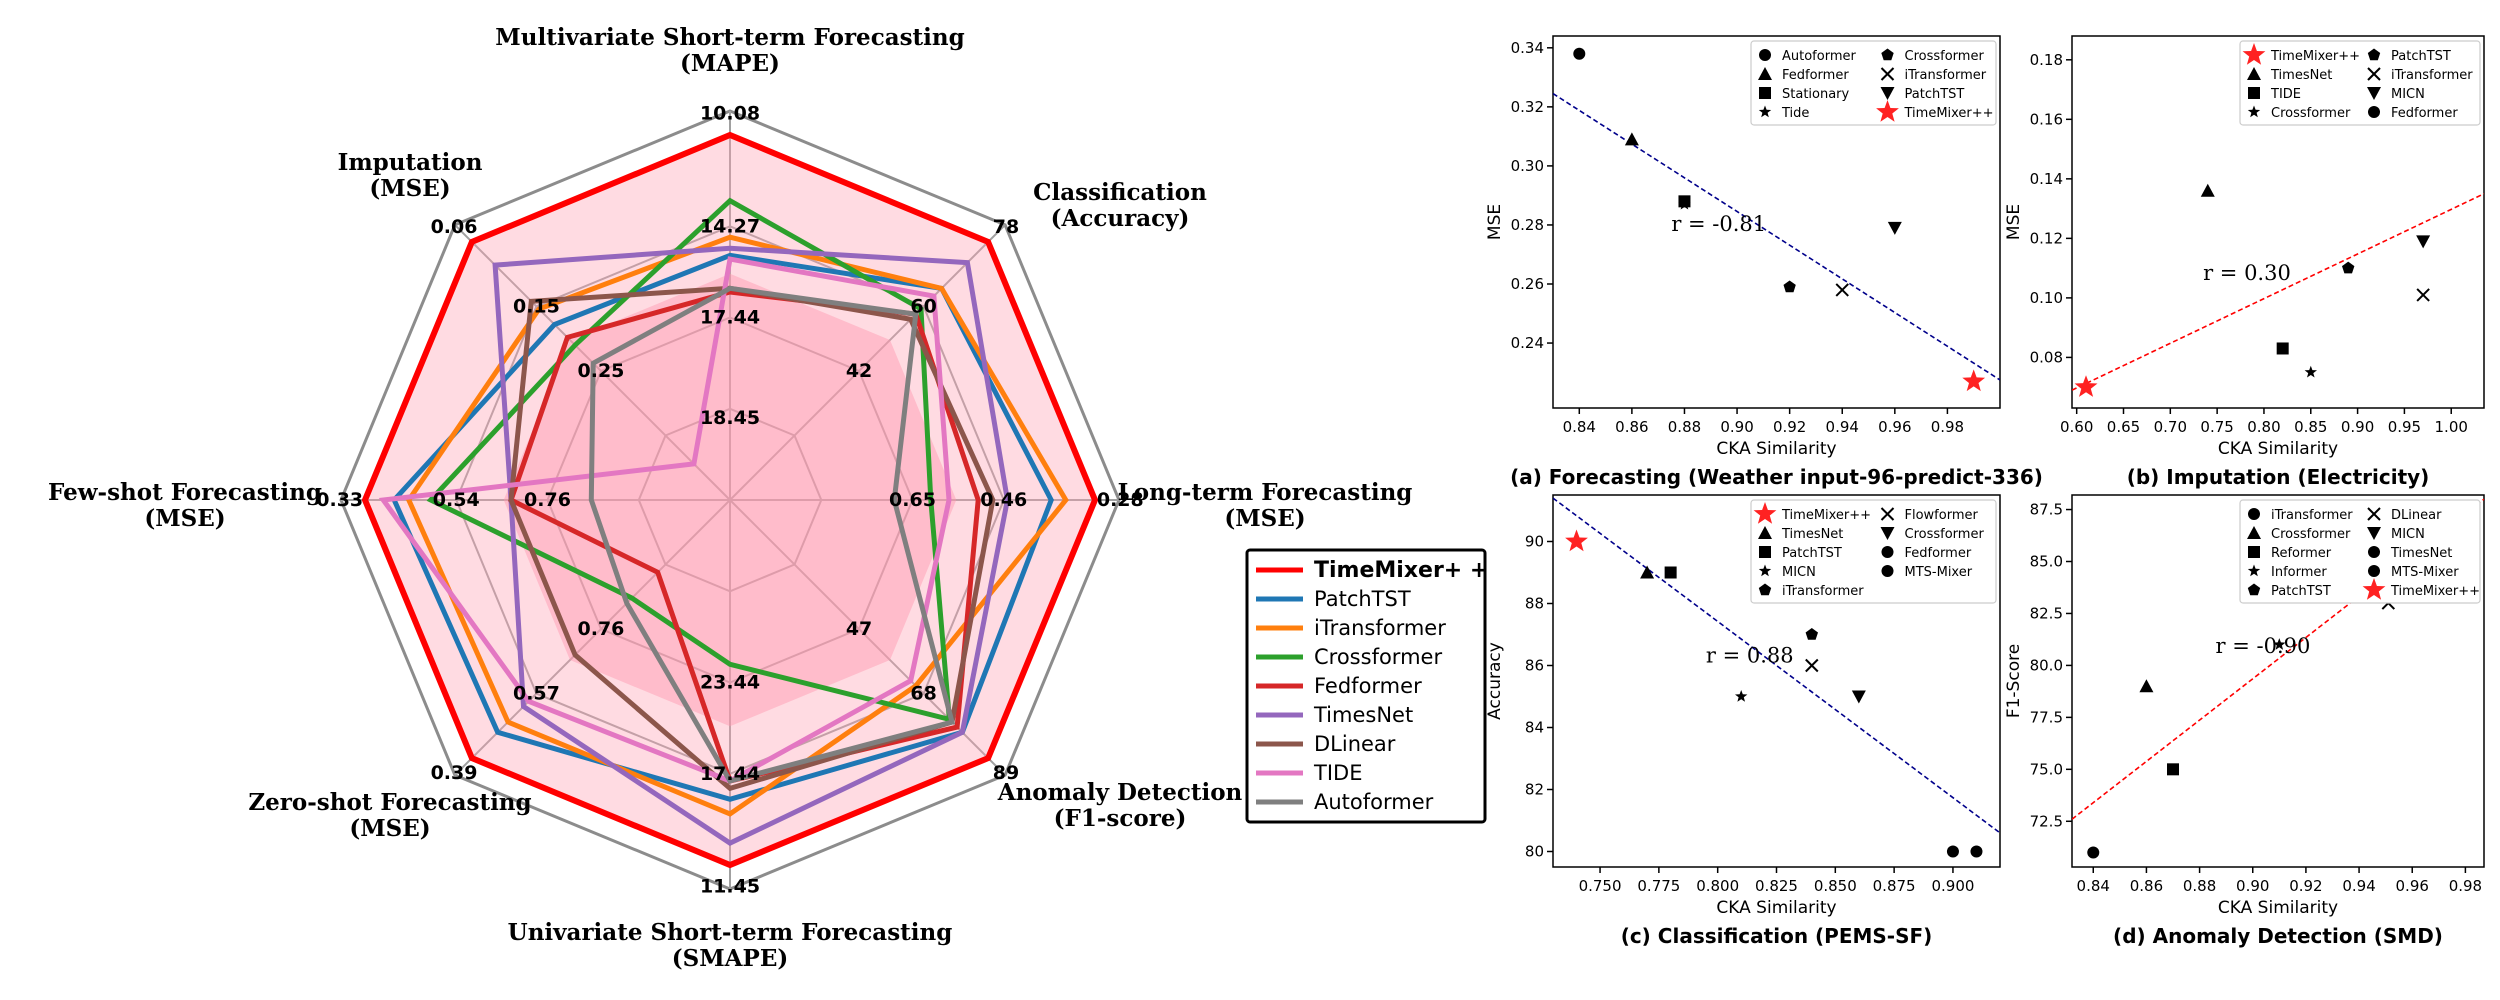 The image size is (2500, 1000). I want to click on radar-tick-label: 0.76, so click(547, 500).